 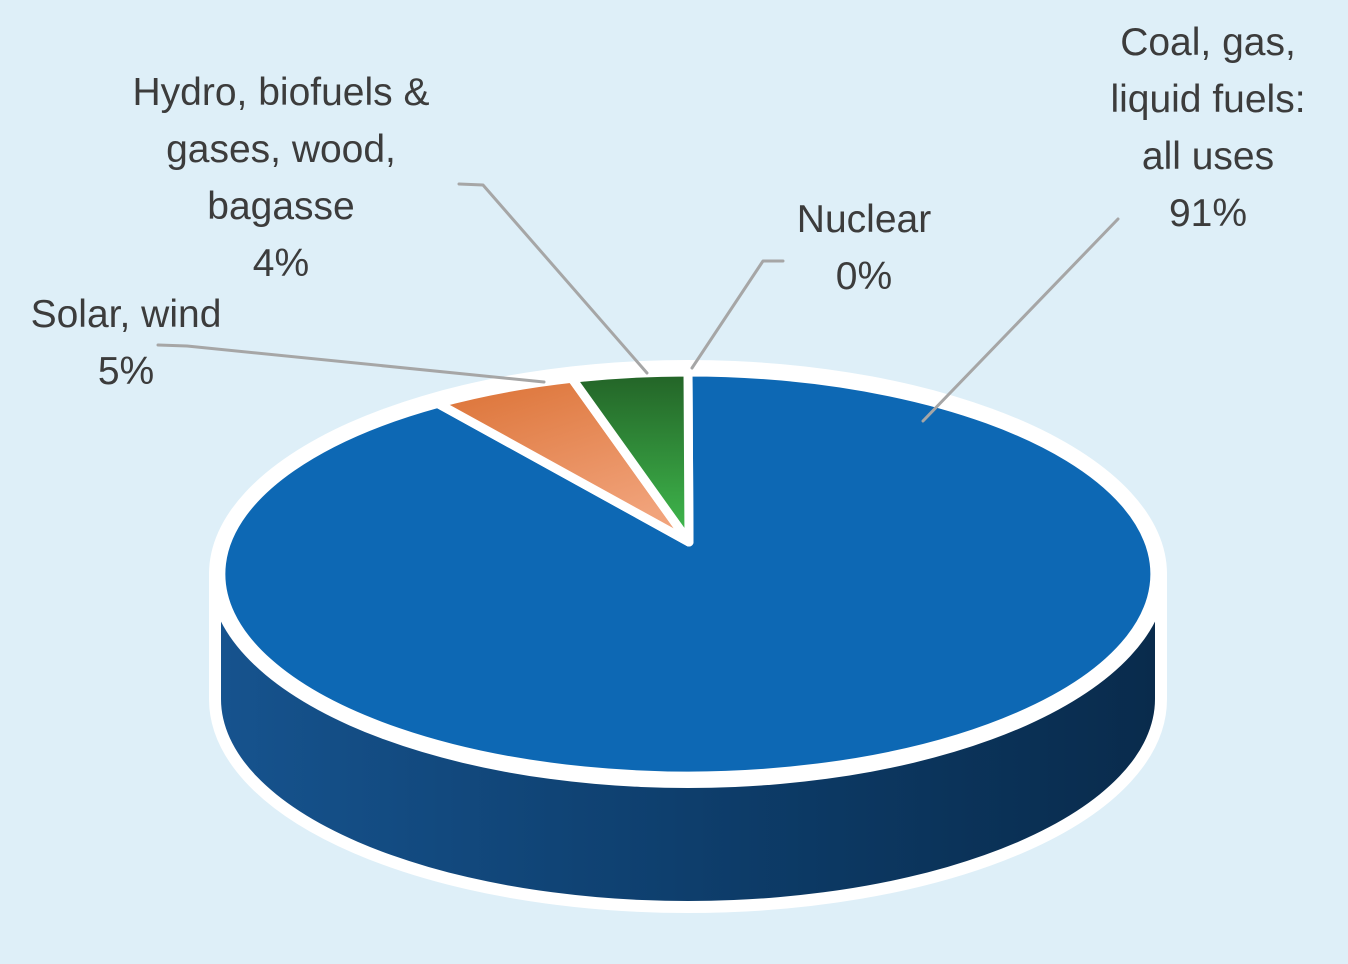 I want to click on leader-line-coal, so click(x=1020, y=320).